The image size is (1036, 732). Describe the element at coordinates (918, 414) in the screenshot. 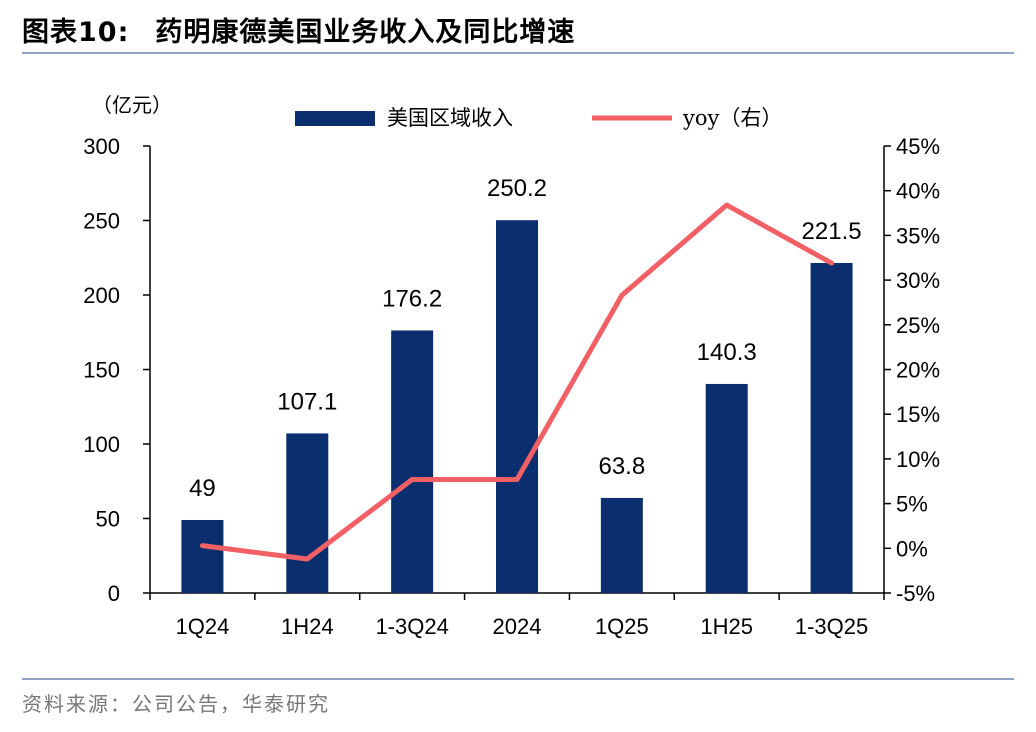

I see `right-axis-tick-label: 15%` at that location.